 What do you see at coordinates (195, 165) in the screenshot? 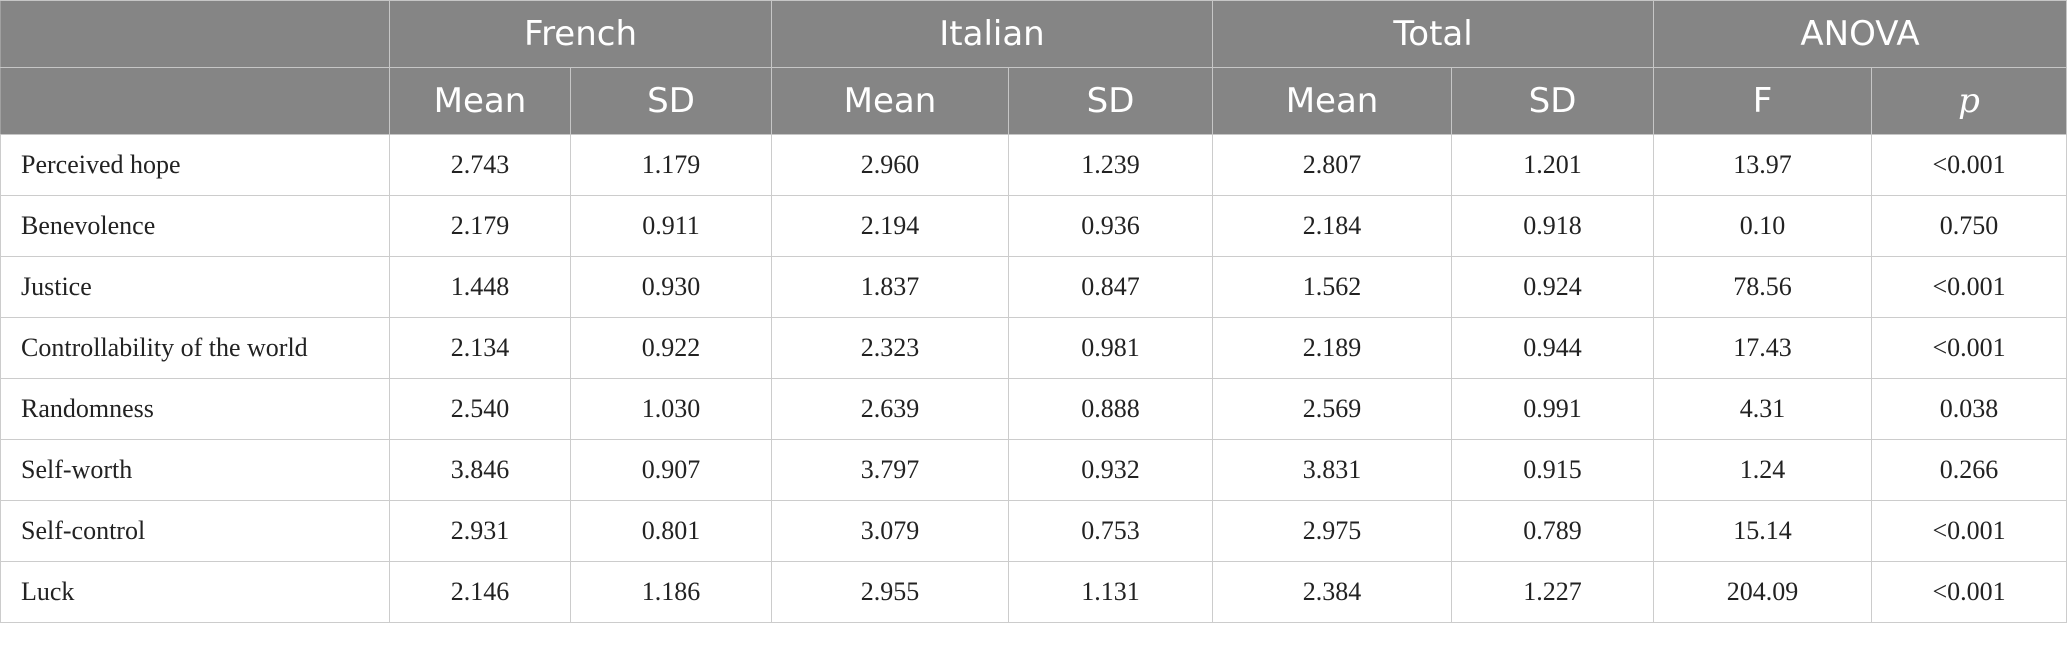
I see `row-label: Perceived hope` at bounding box center [195, 165].